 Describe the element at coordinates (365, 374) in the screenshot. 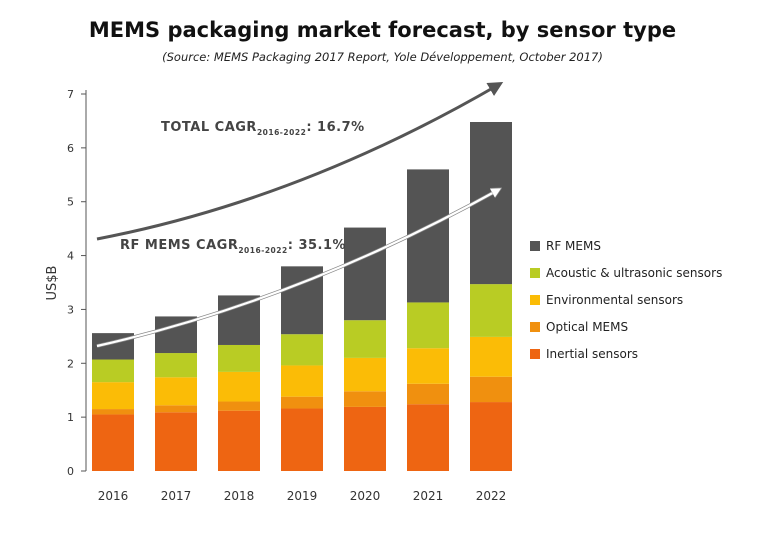

I see `bar-segment-environmental-sensors-2020` at that location.